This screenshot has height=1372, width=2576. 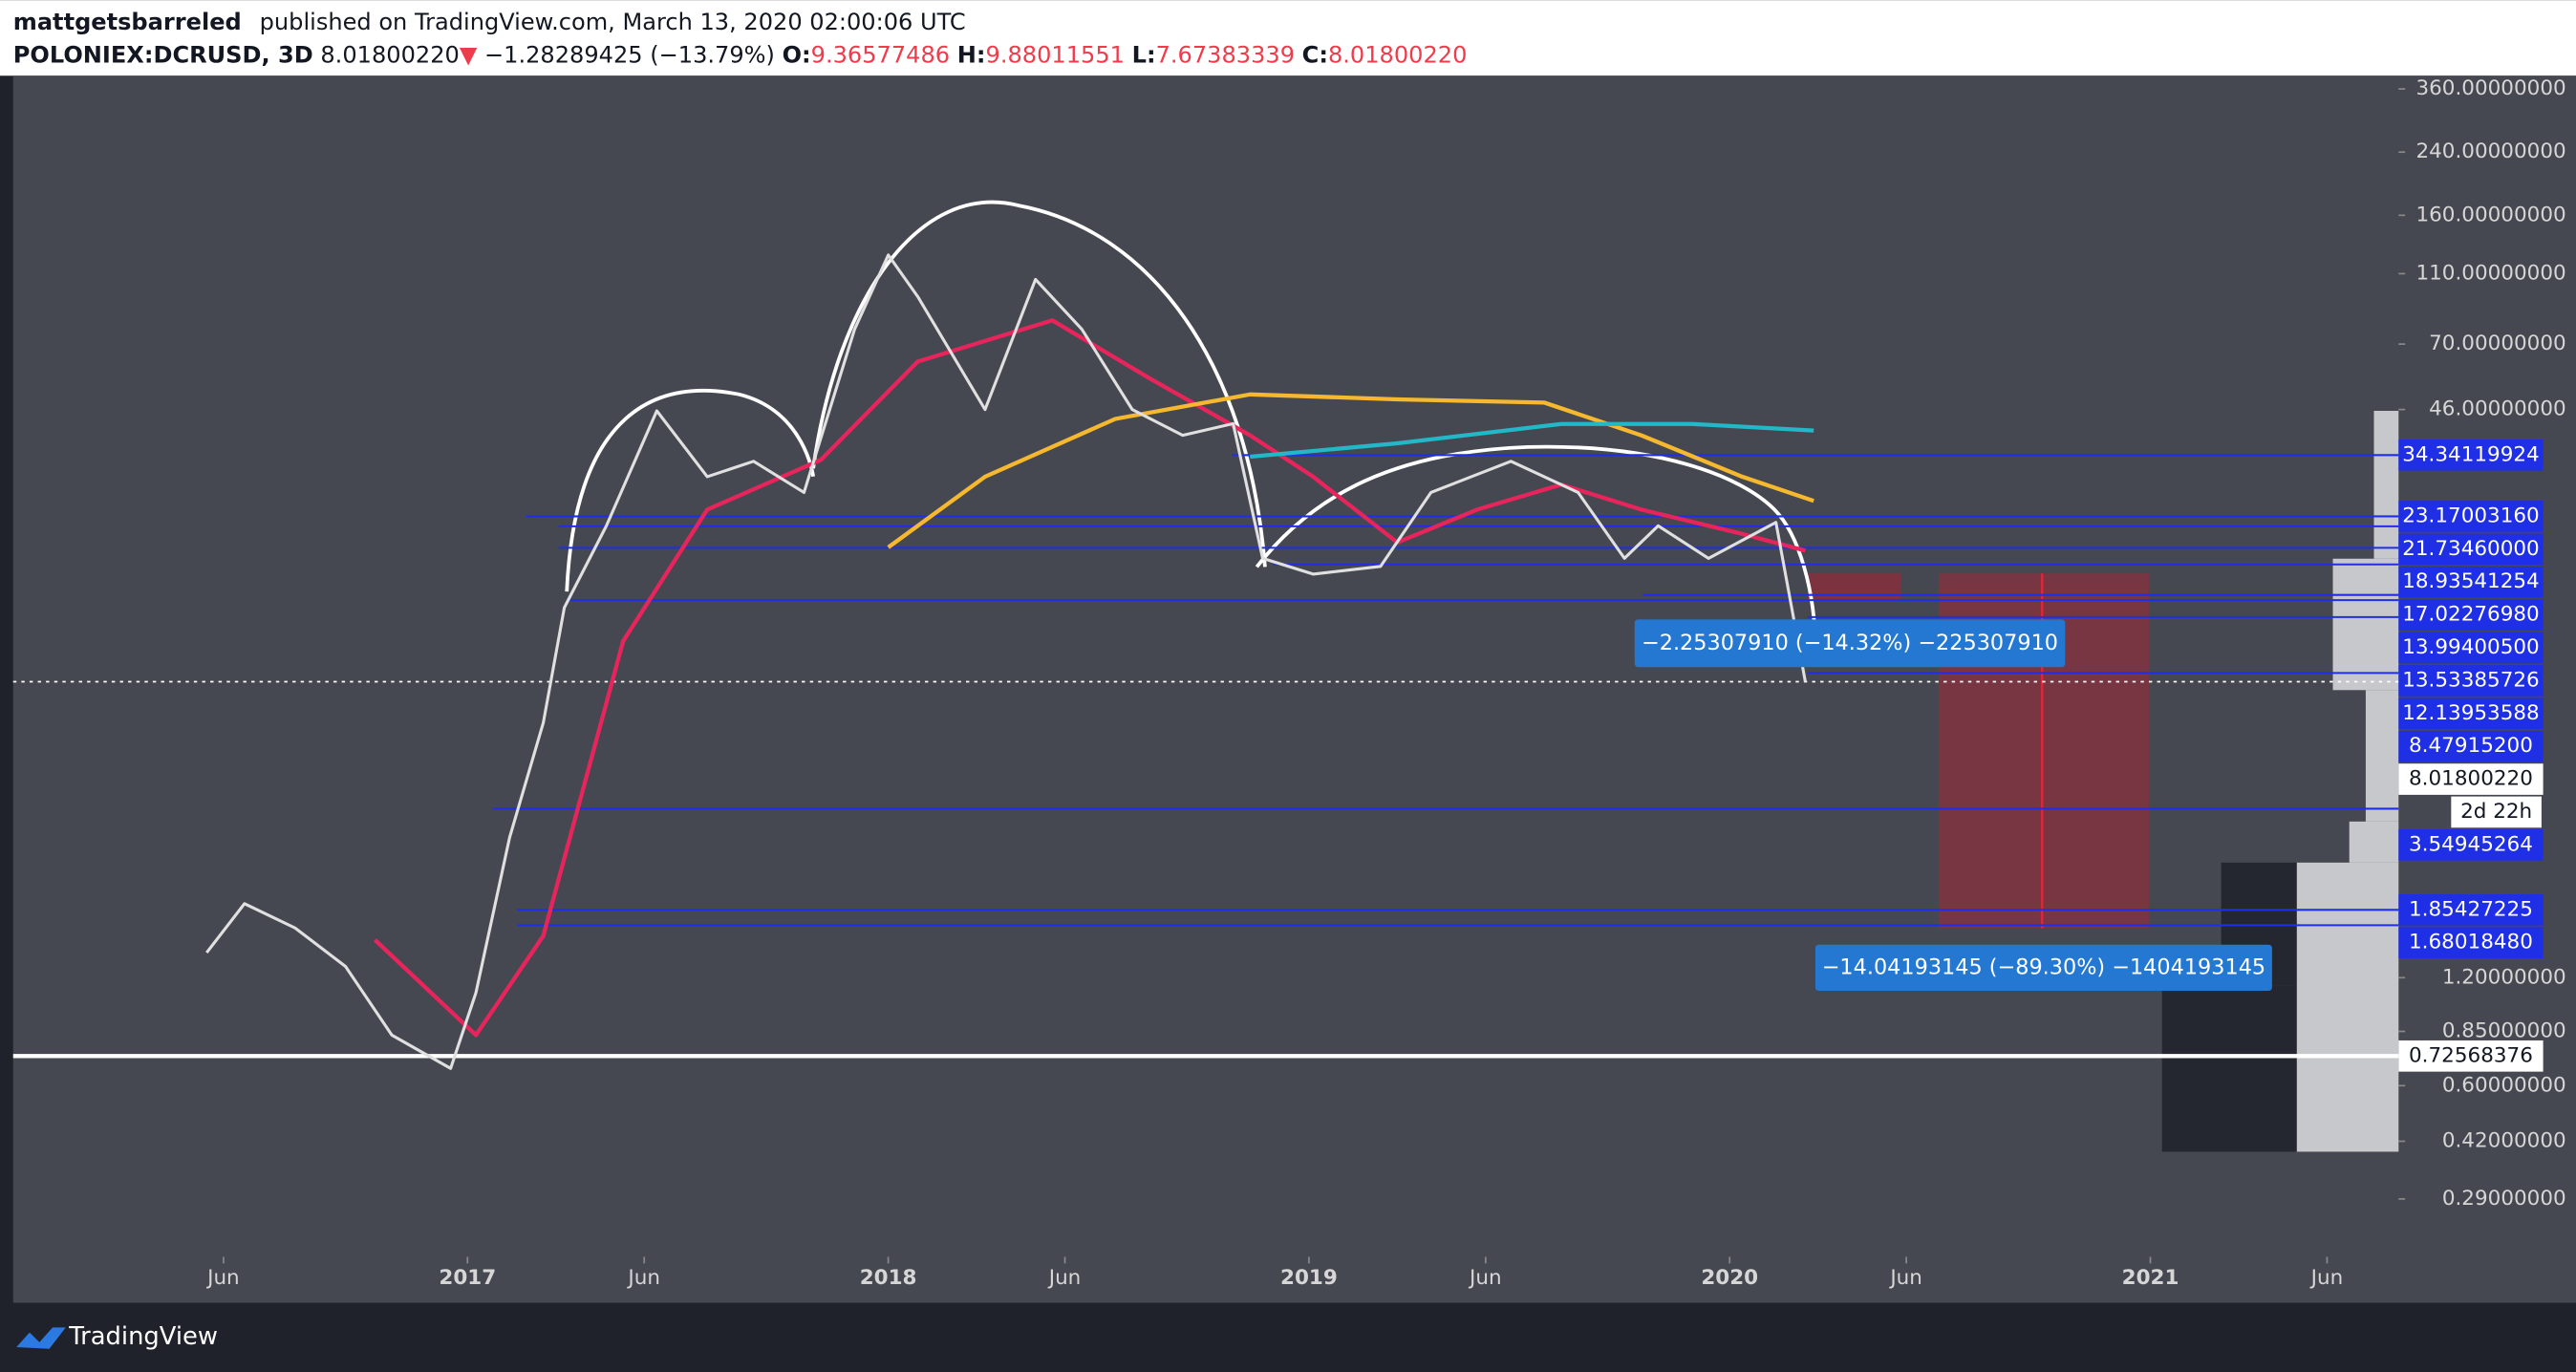 I want to click on price-label: 1.85427225, so click(x=2471, y=909).